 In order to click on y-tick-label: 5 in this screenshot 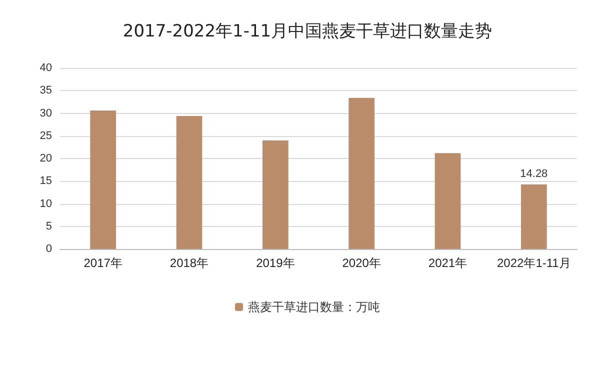, I will do `click(49, 226)`.